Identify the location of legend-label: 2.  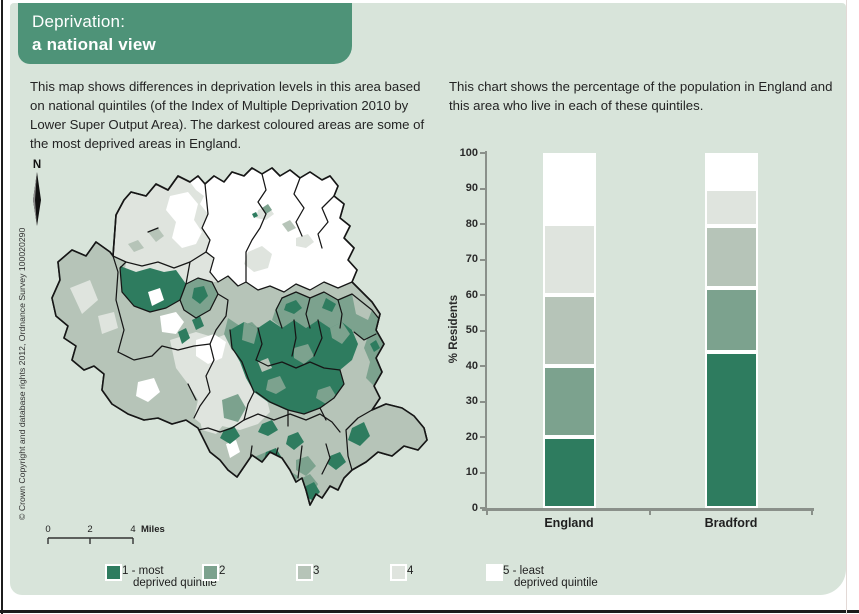
(222, 571).